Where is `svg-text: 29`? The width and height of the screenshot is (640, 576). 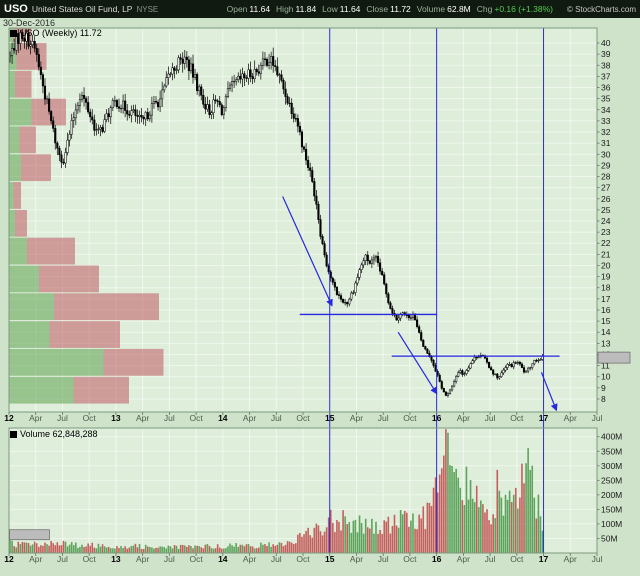 svg-text: 29 is located at coordinates (606, 165).